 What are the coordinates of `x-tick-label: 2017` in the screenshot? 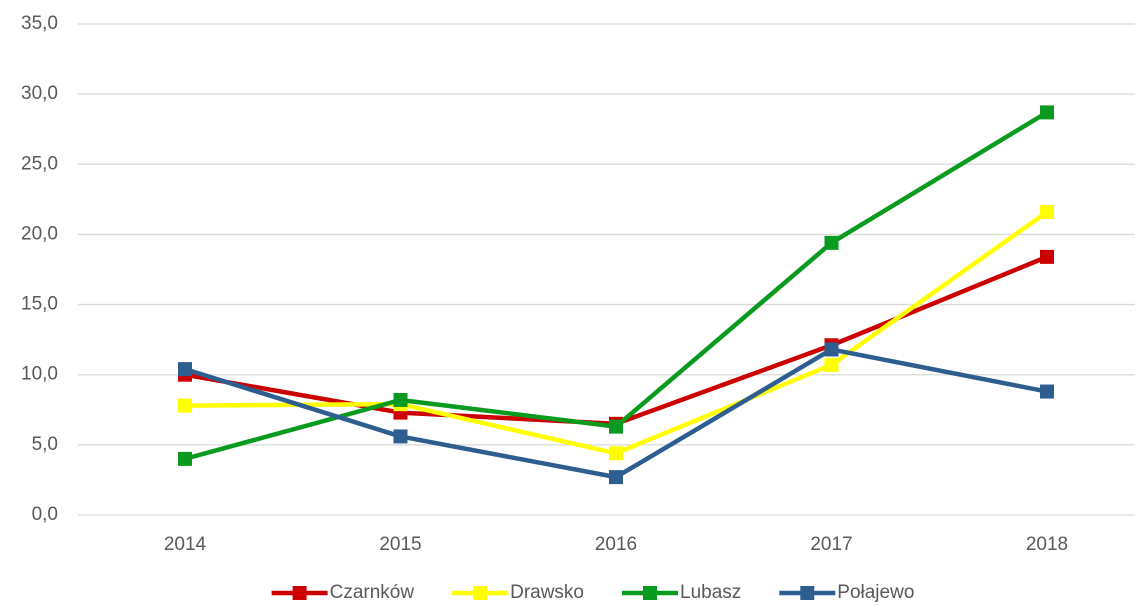 It's located at (831, 544).